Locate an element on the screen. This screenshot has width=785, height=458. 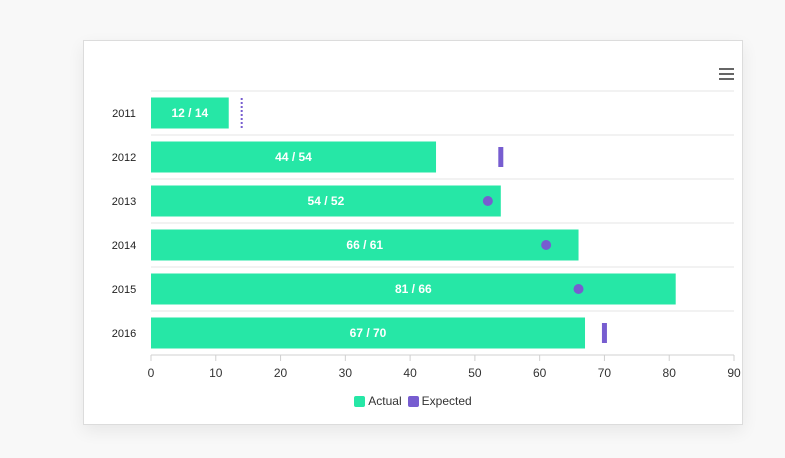
x-tick-label: 0 is located at coordinates (151, 373).